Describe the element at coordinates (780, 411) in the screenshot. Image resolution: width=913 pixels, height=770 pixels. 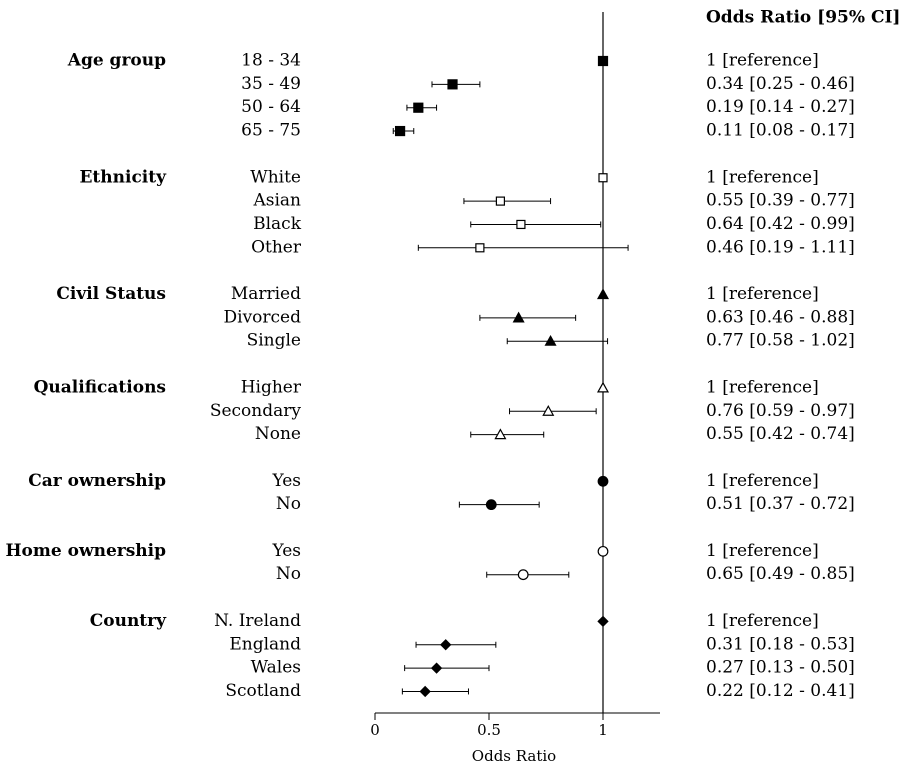
I see `or-ci-label: 0.76 [0.59 - 0.97]` at that location.